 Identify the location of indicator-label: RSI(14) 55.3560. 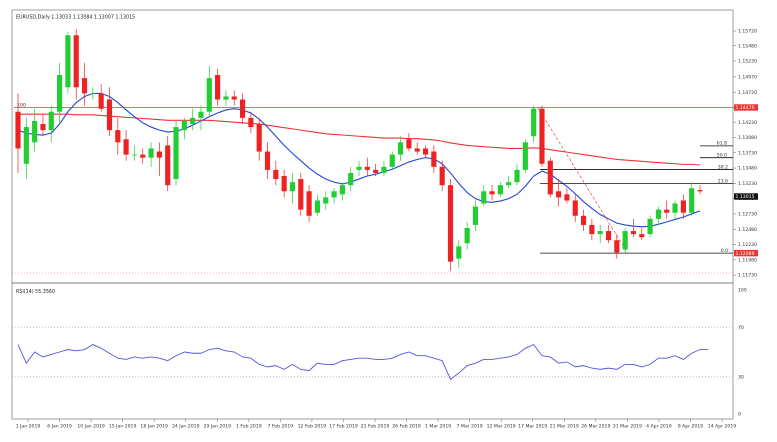
(35, 292).